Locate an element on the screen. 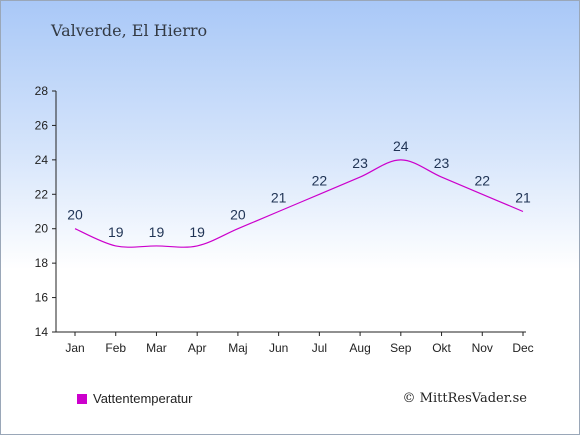 The image size is (580, 435). x-tick-label: Jun is located at coordinates (278, 348).